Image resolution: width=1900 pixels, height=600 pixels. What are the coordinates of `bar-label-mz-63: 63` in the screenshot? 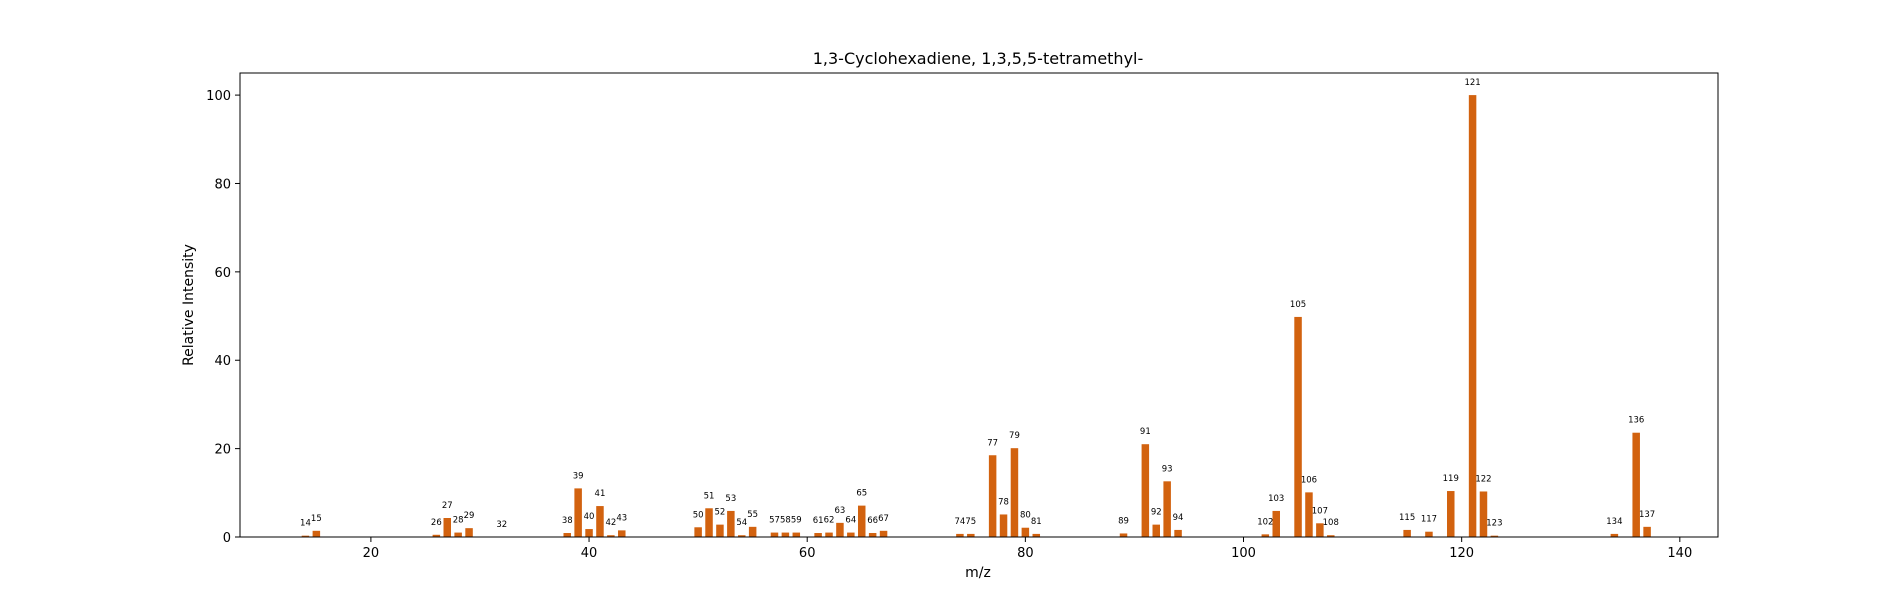 It's located at (840, 511).